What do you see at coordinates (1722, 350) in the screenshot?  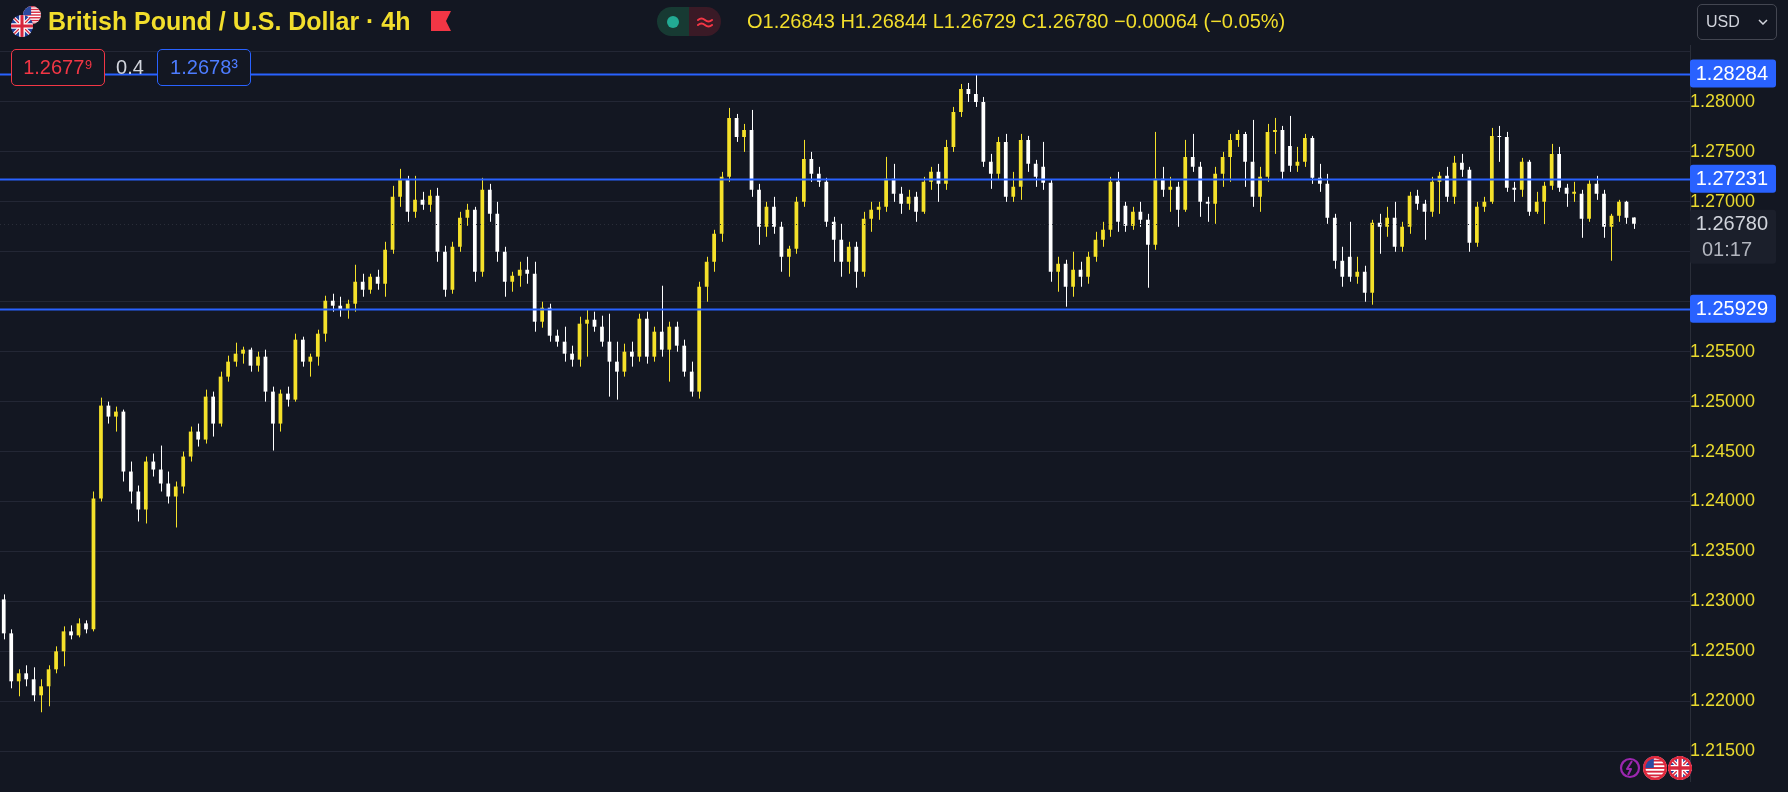 I see `y-tick-label: 1.25500` at bounding box center [1722, 350].